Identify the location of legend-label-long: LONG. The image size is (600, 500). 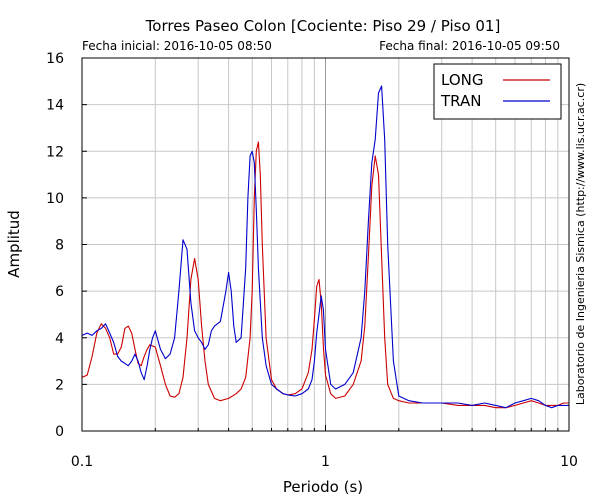
(462, 80).